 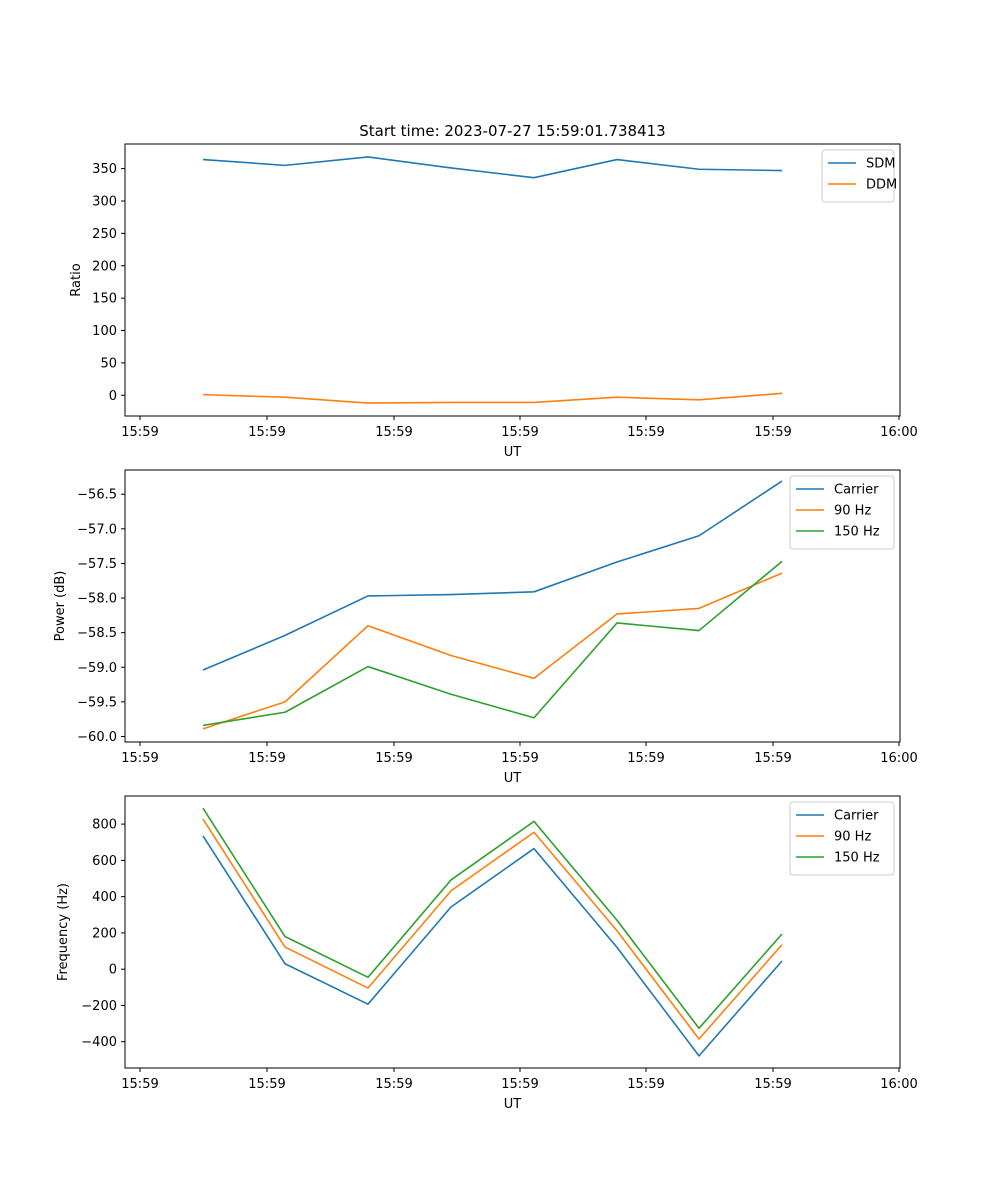 I want to click on y-tick-label: 300, so click(x=104, y=201).